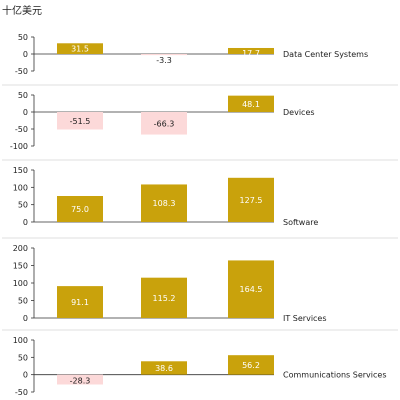  I want to click on data-label: 17.7, so click(251, 53).